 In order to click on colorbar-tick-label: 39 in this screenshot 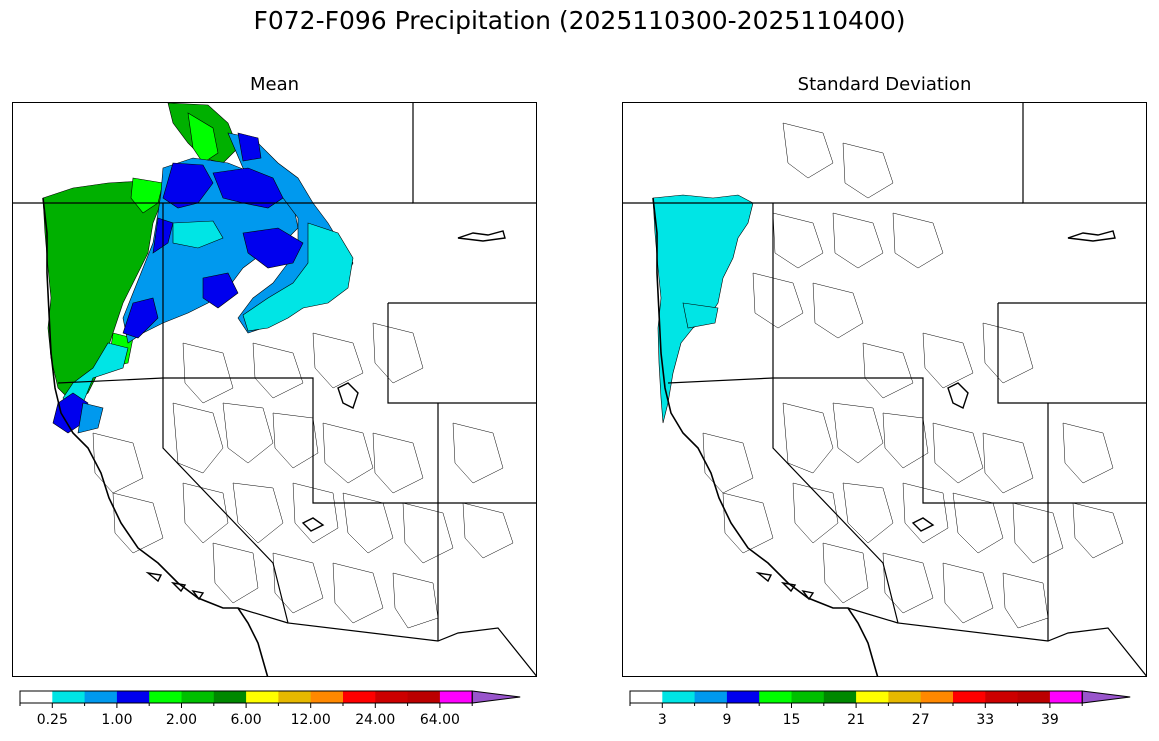, I will do `click(1050, 720)`.